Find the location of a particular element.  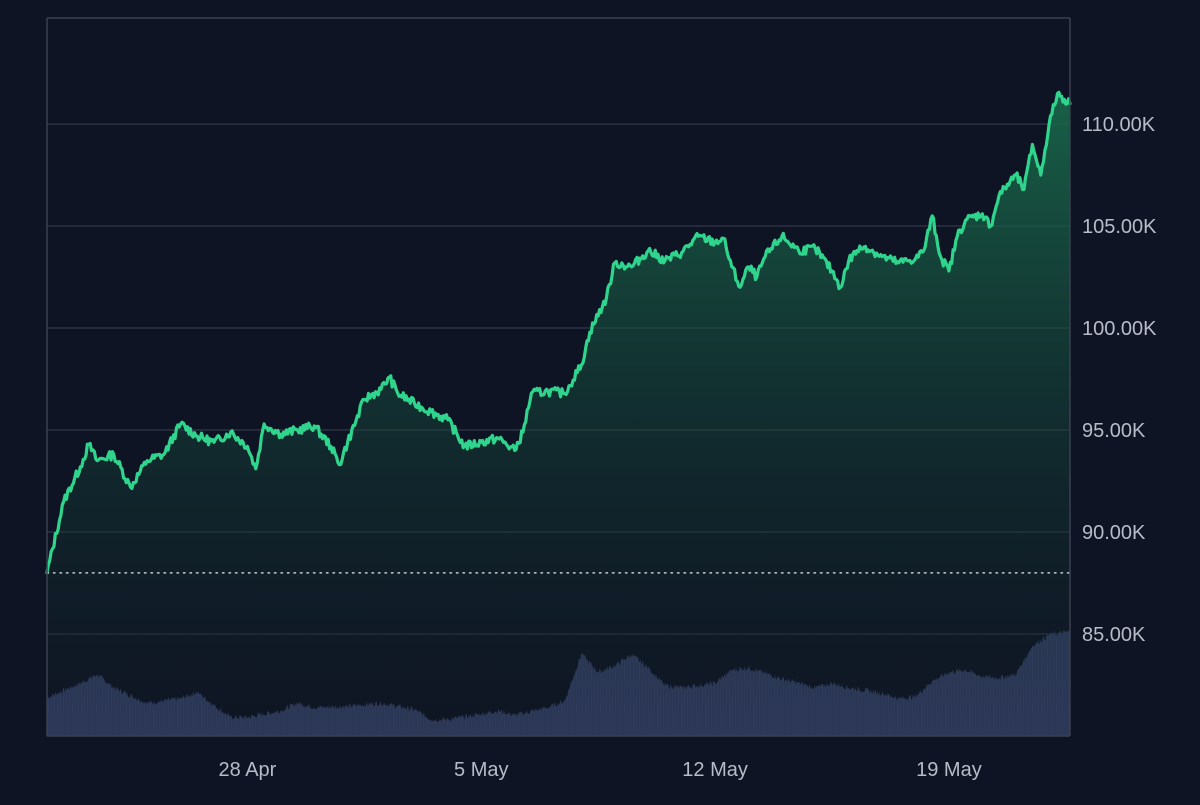

x-tick-label: 19 May is located at coordinates (949, 770).